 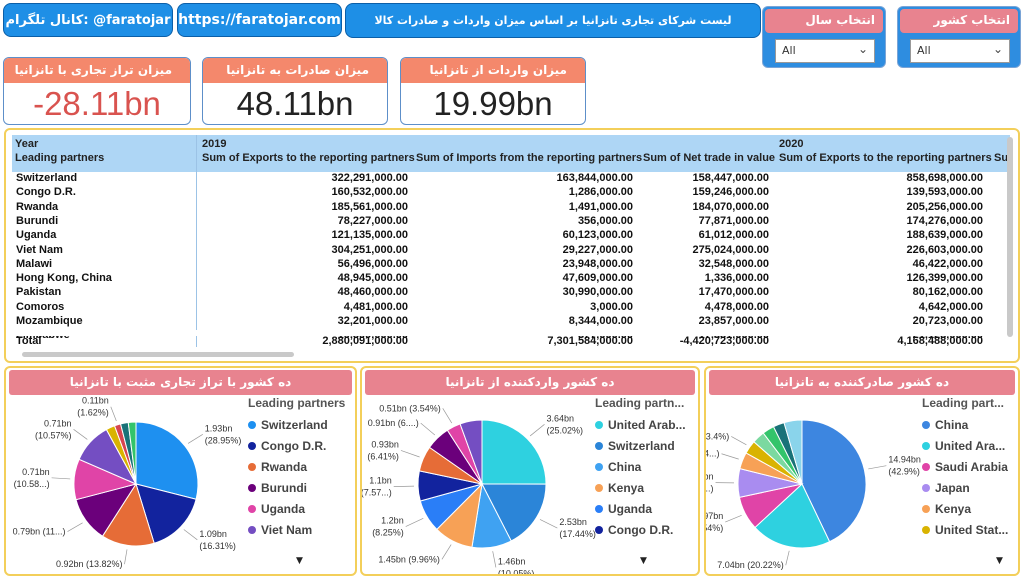 I want to click on legend-item: Rwanda, so click(x=296, y=466).